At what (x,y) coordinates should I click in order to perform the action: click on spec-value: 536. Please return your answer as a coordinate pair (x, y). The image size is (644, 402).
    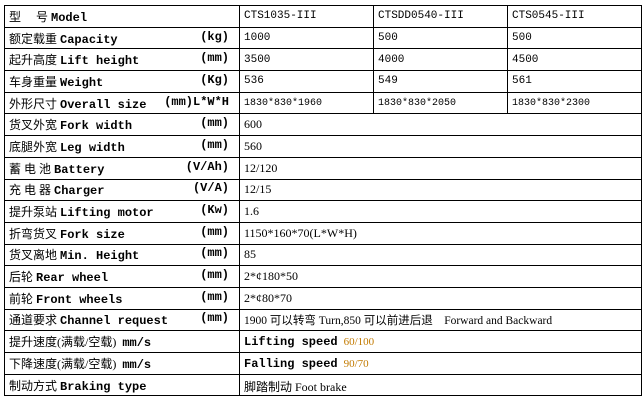
    Looking at the image, I should click on (306, 81).